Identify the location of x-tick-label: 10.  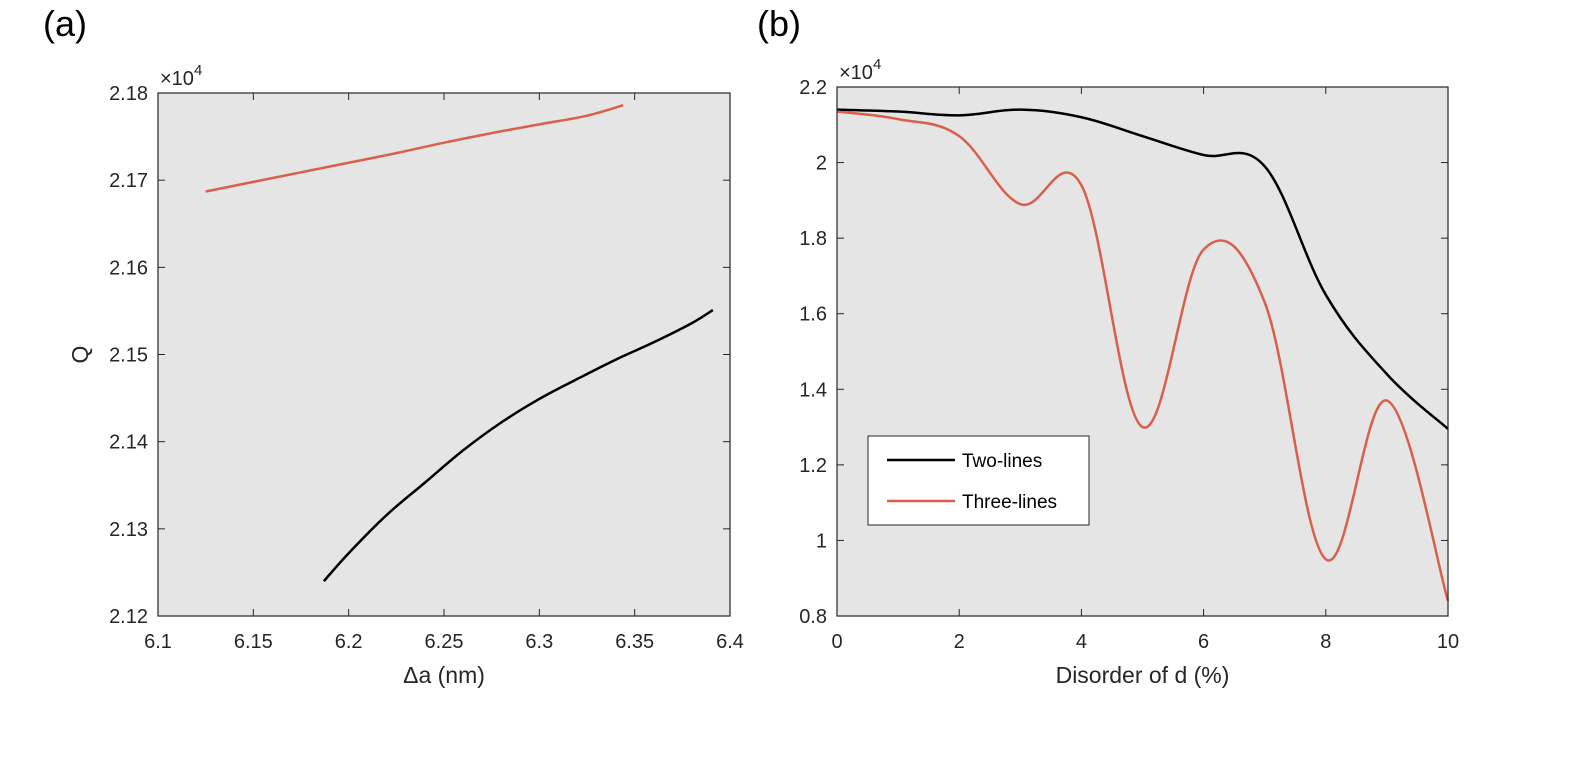
(1448, 642).